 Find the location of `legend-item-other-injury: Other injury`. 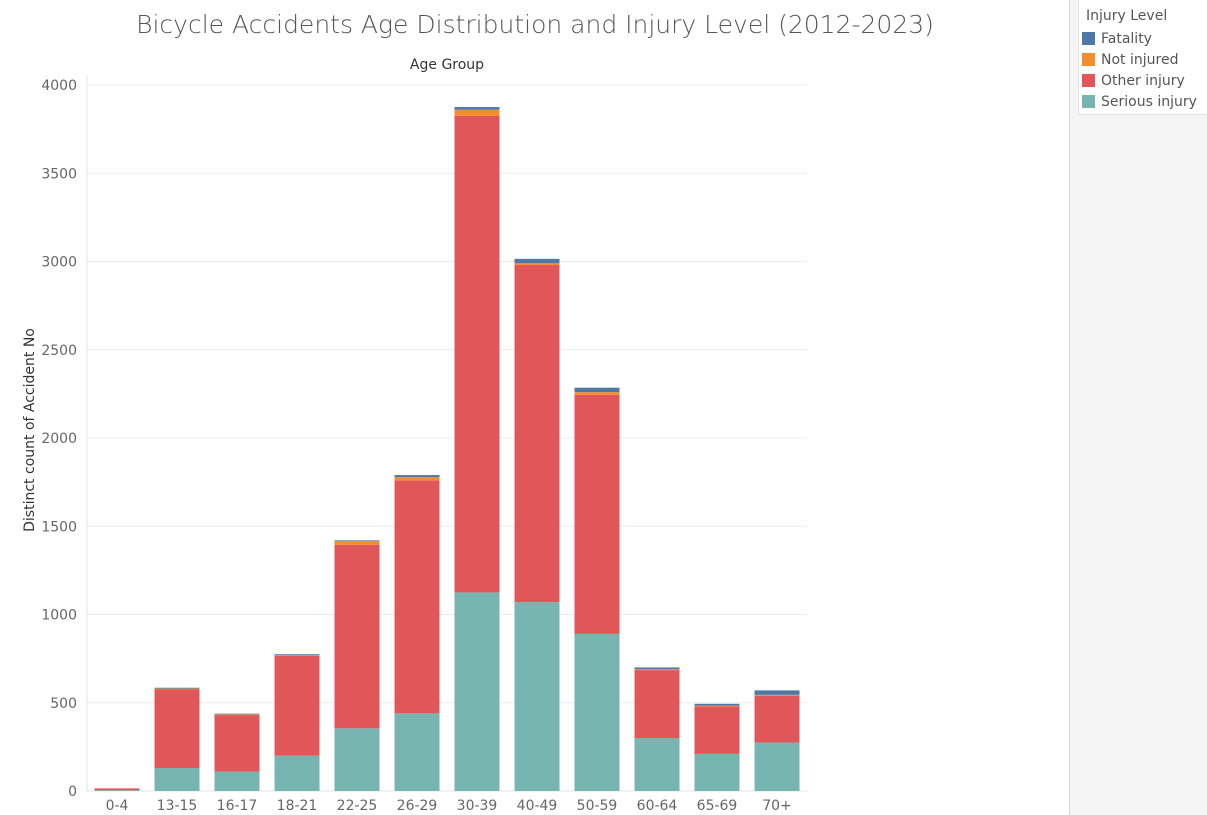

legend-item-other-injury: Other injury is located at coordinates (1143, 80).